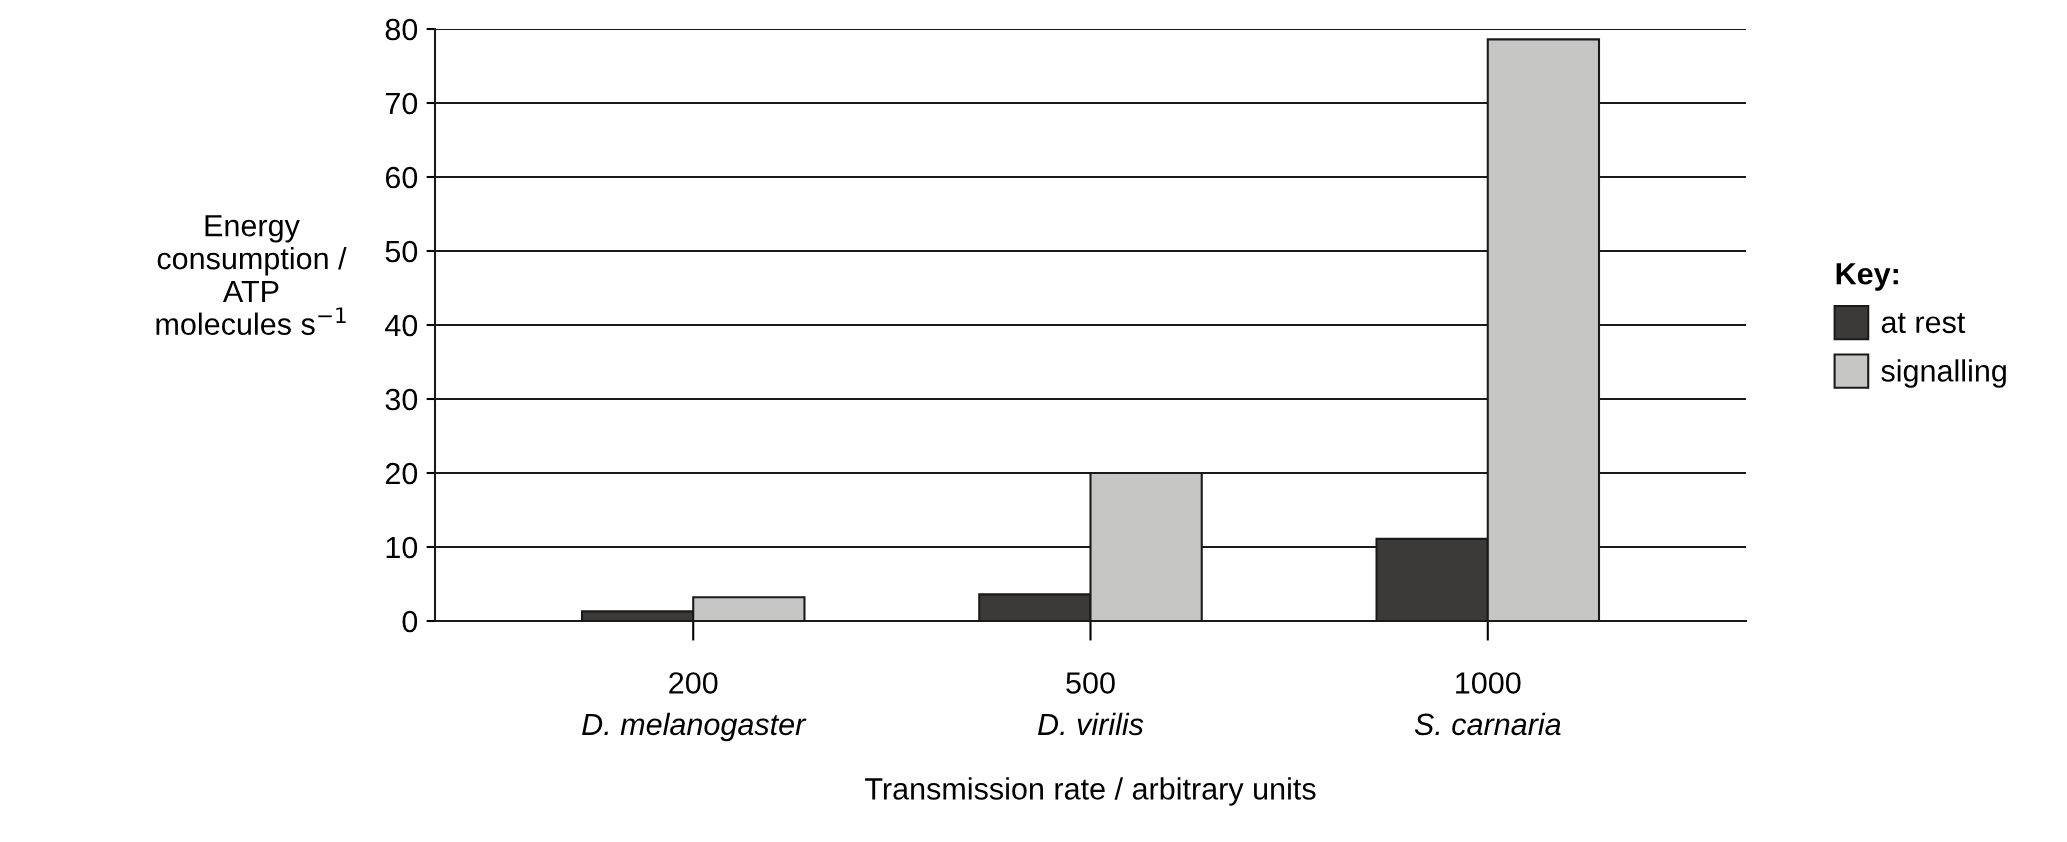  Describe the element at coordinates (401, 251) in the screenshot. I see `y-tick-label: 50` at that location.